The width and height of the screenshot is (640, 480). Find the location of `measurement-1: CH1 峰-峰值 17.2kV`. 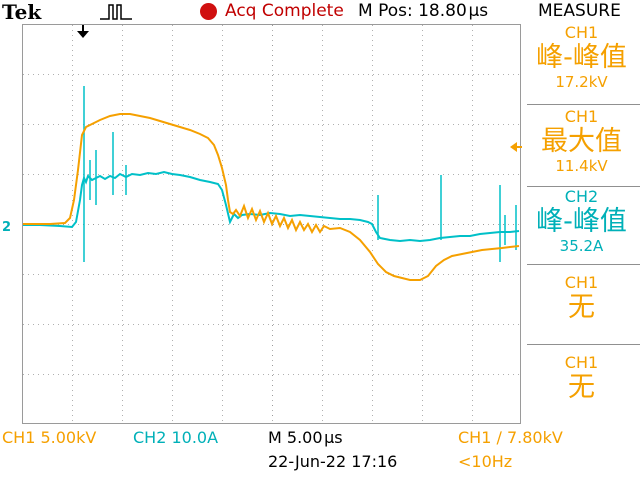

measurement-1: CH1 峰-峰值 17.2kV is located at coordinates (581, 57).